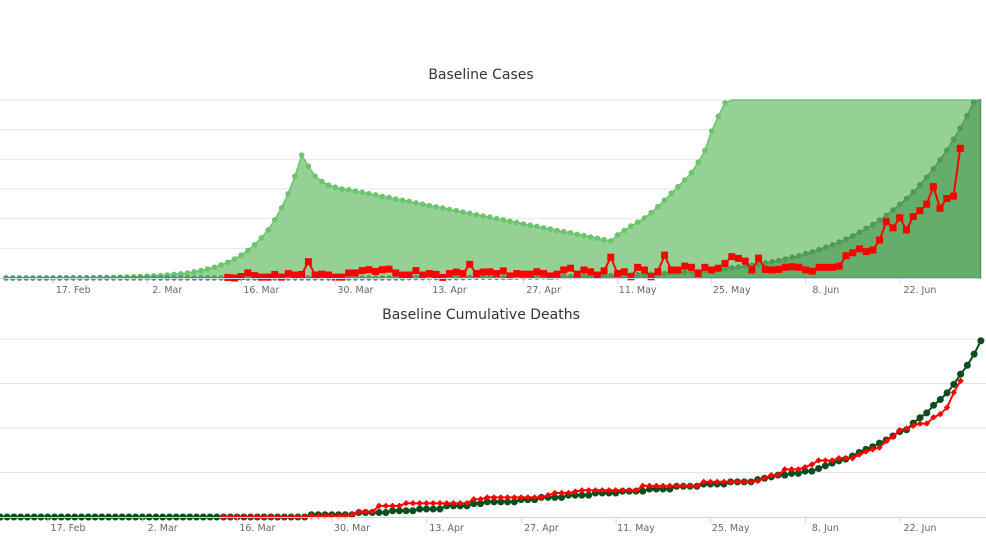  I want to click on x-tick-label: 16. Mar, so click(257, 528).